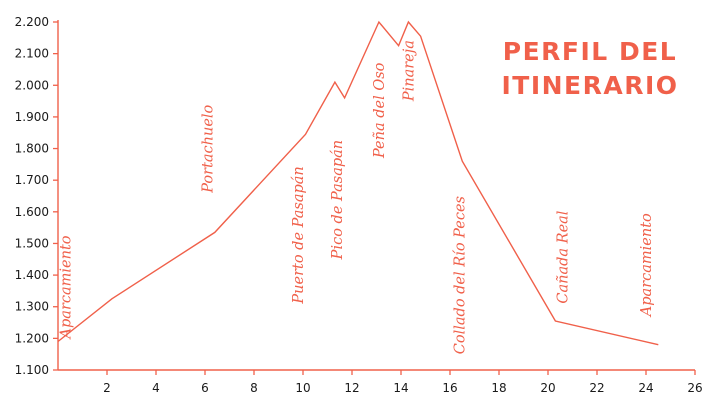 The height and width of the screenshot is (409, 707). Describe the element at coordinates (498, 388) in the screenshot. I see `x-tick-label: 18` at that location.